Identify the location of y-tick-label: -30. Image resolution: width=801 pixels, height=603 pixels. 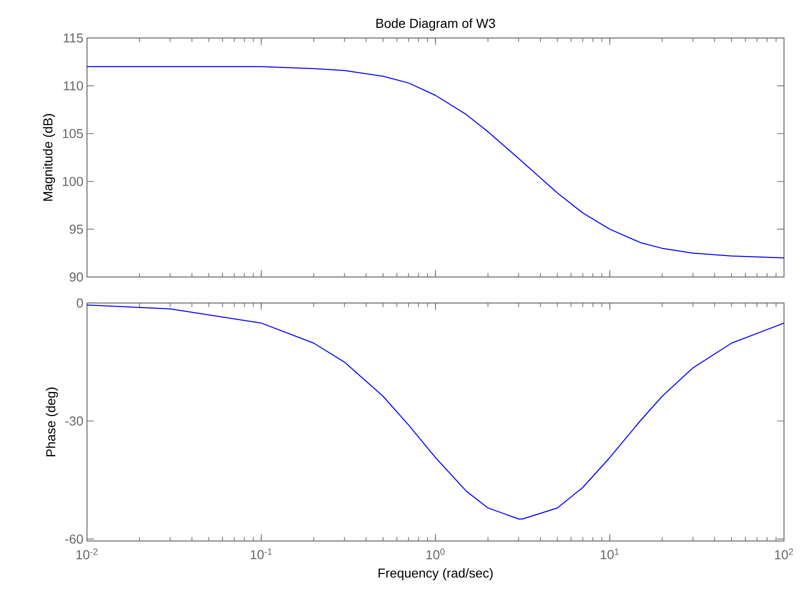
(74, 421).